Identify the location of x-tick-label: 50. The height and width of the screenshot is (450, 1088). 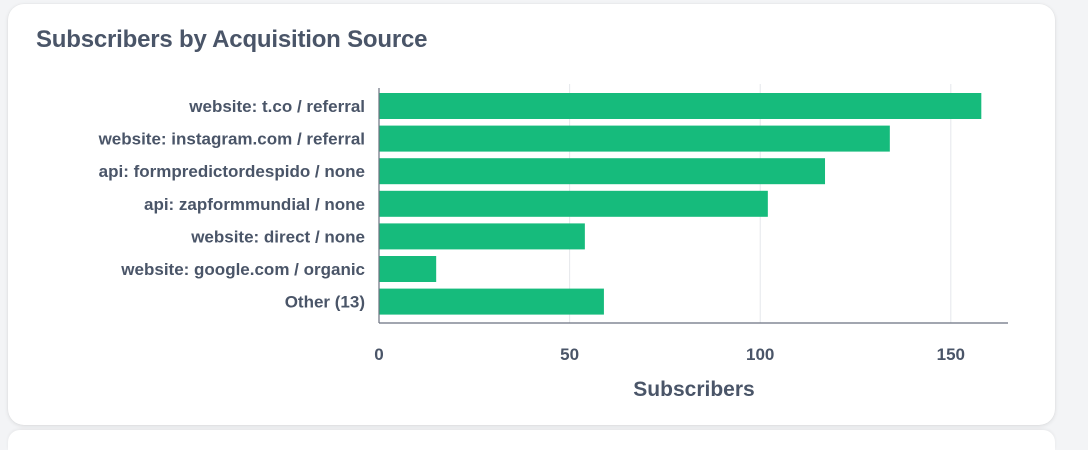
(569, 354).